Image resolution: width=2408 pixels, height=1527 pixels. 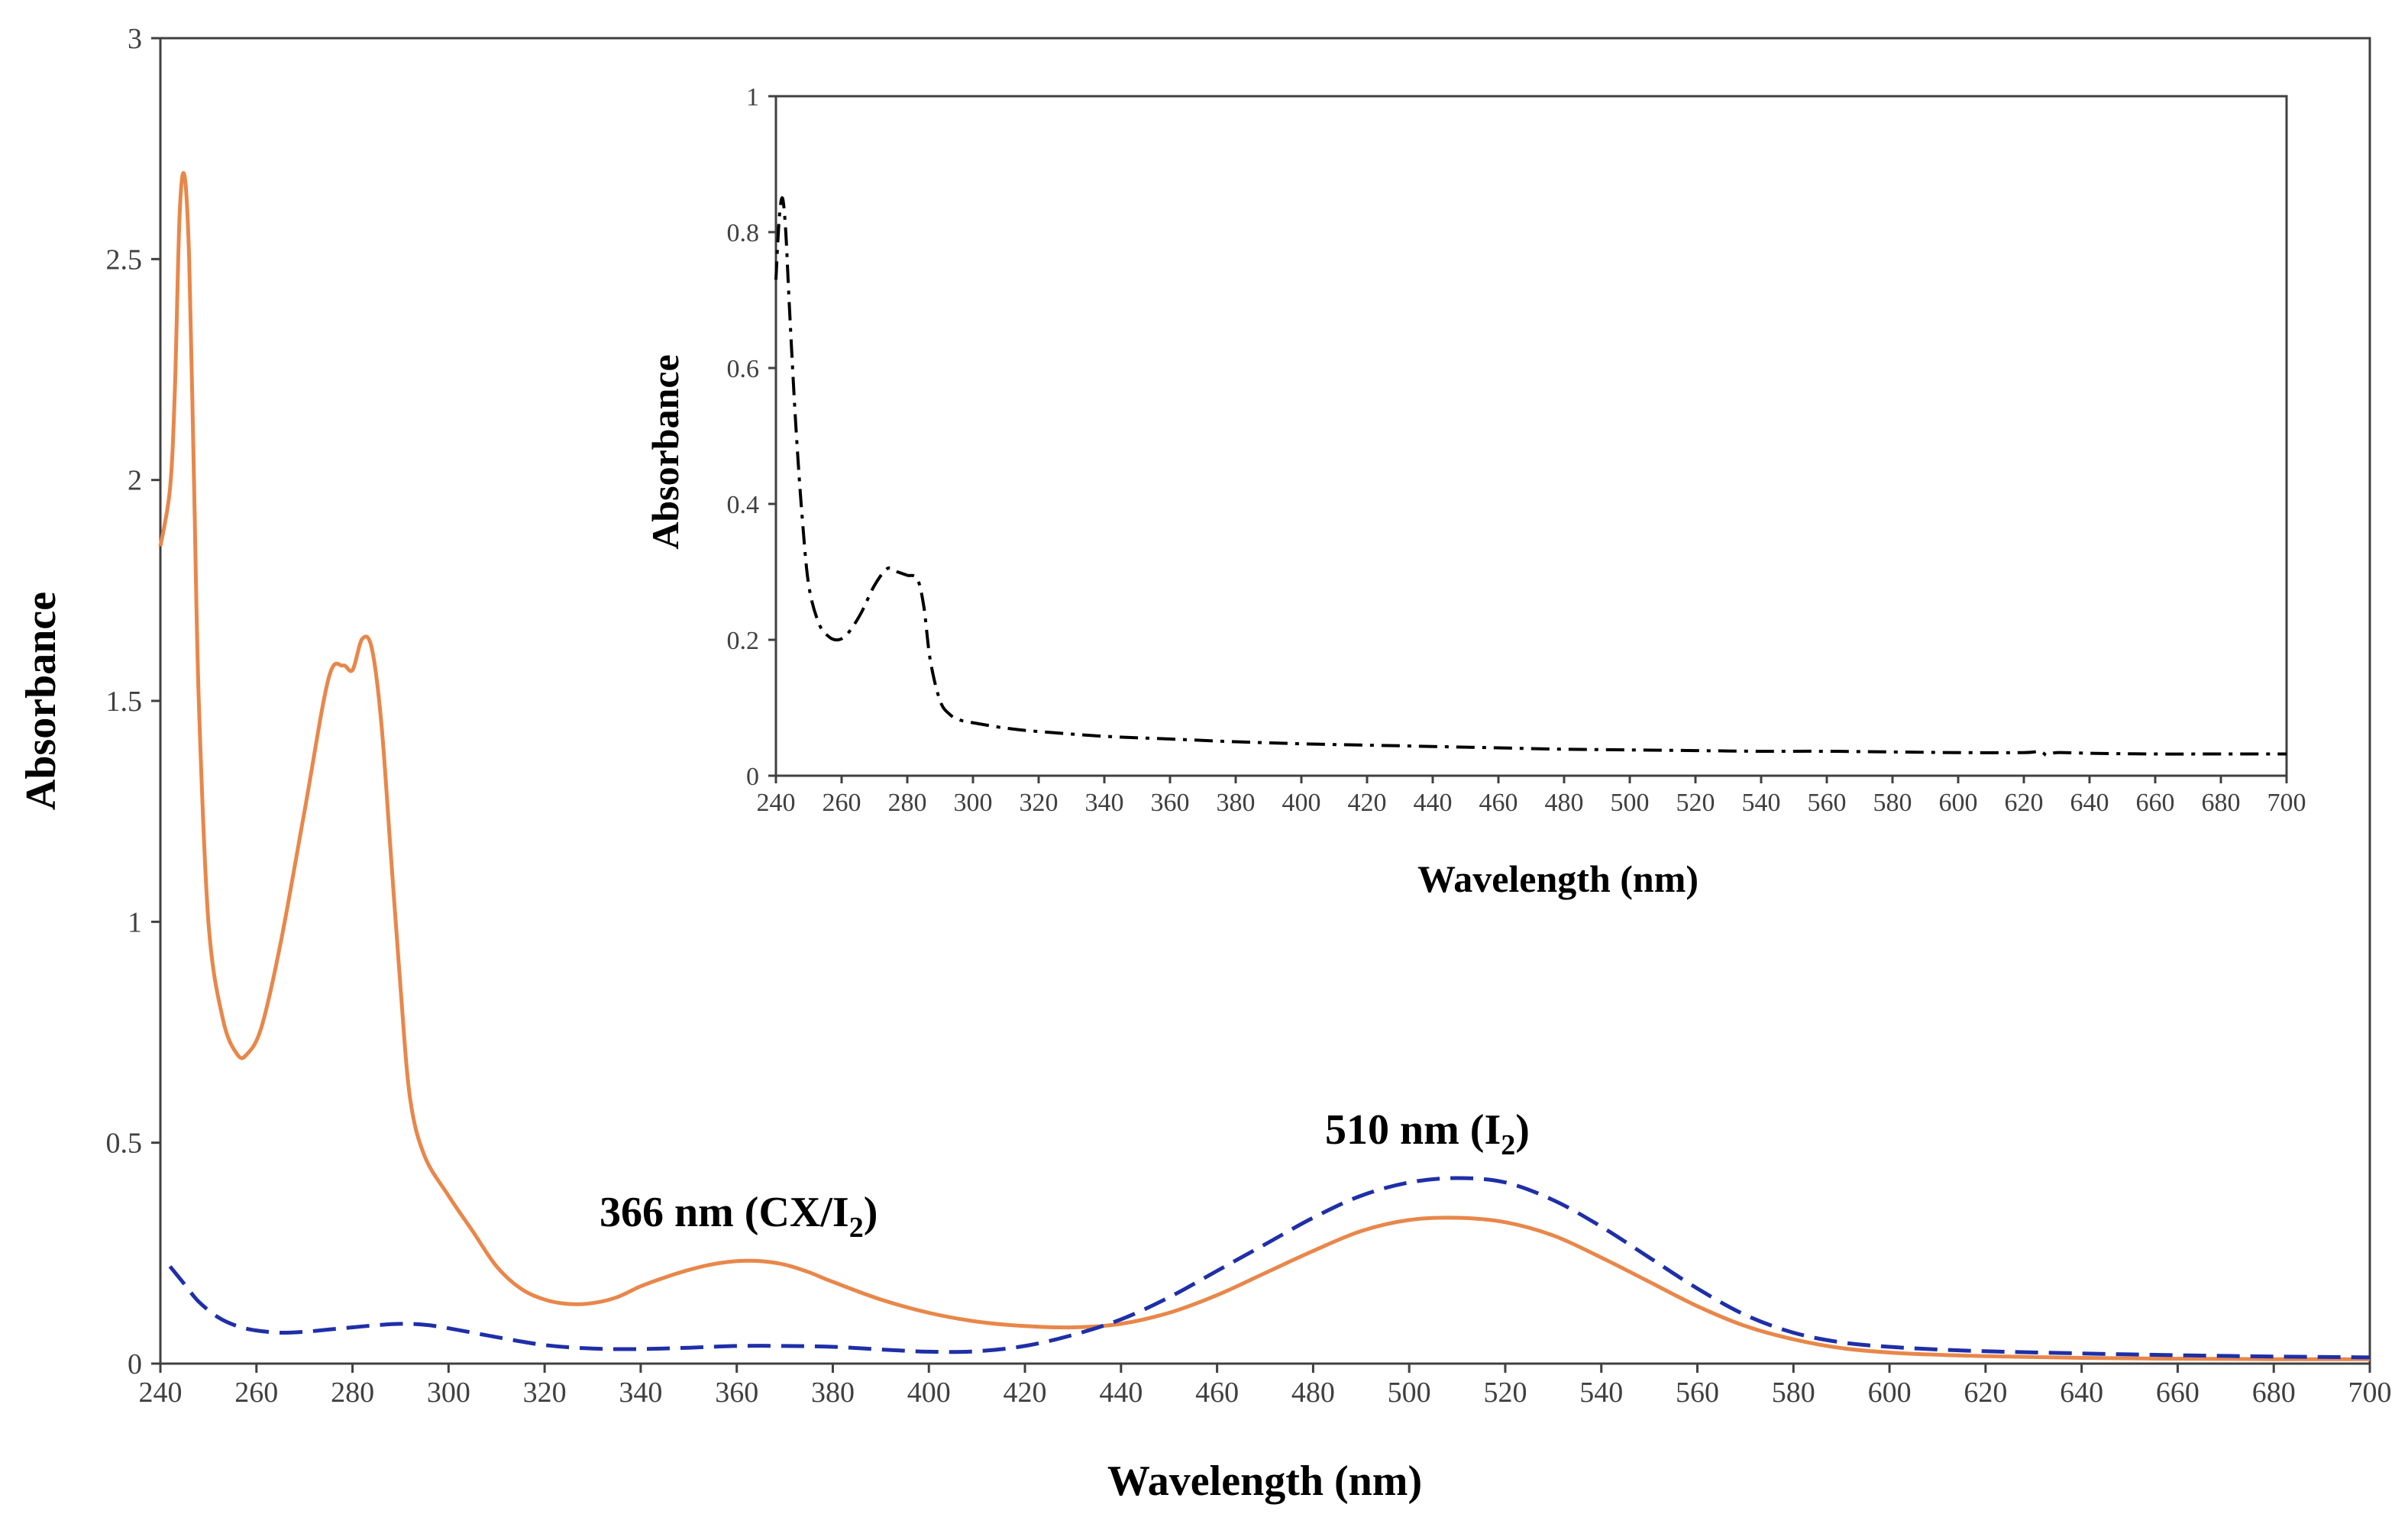 What do you see at coordinates (135, 922) in the screenshot?
I see `main-y-tick-label: 1` at bounding box center [135, 922].